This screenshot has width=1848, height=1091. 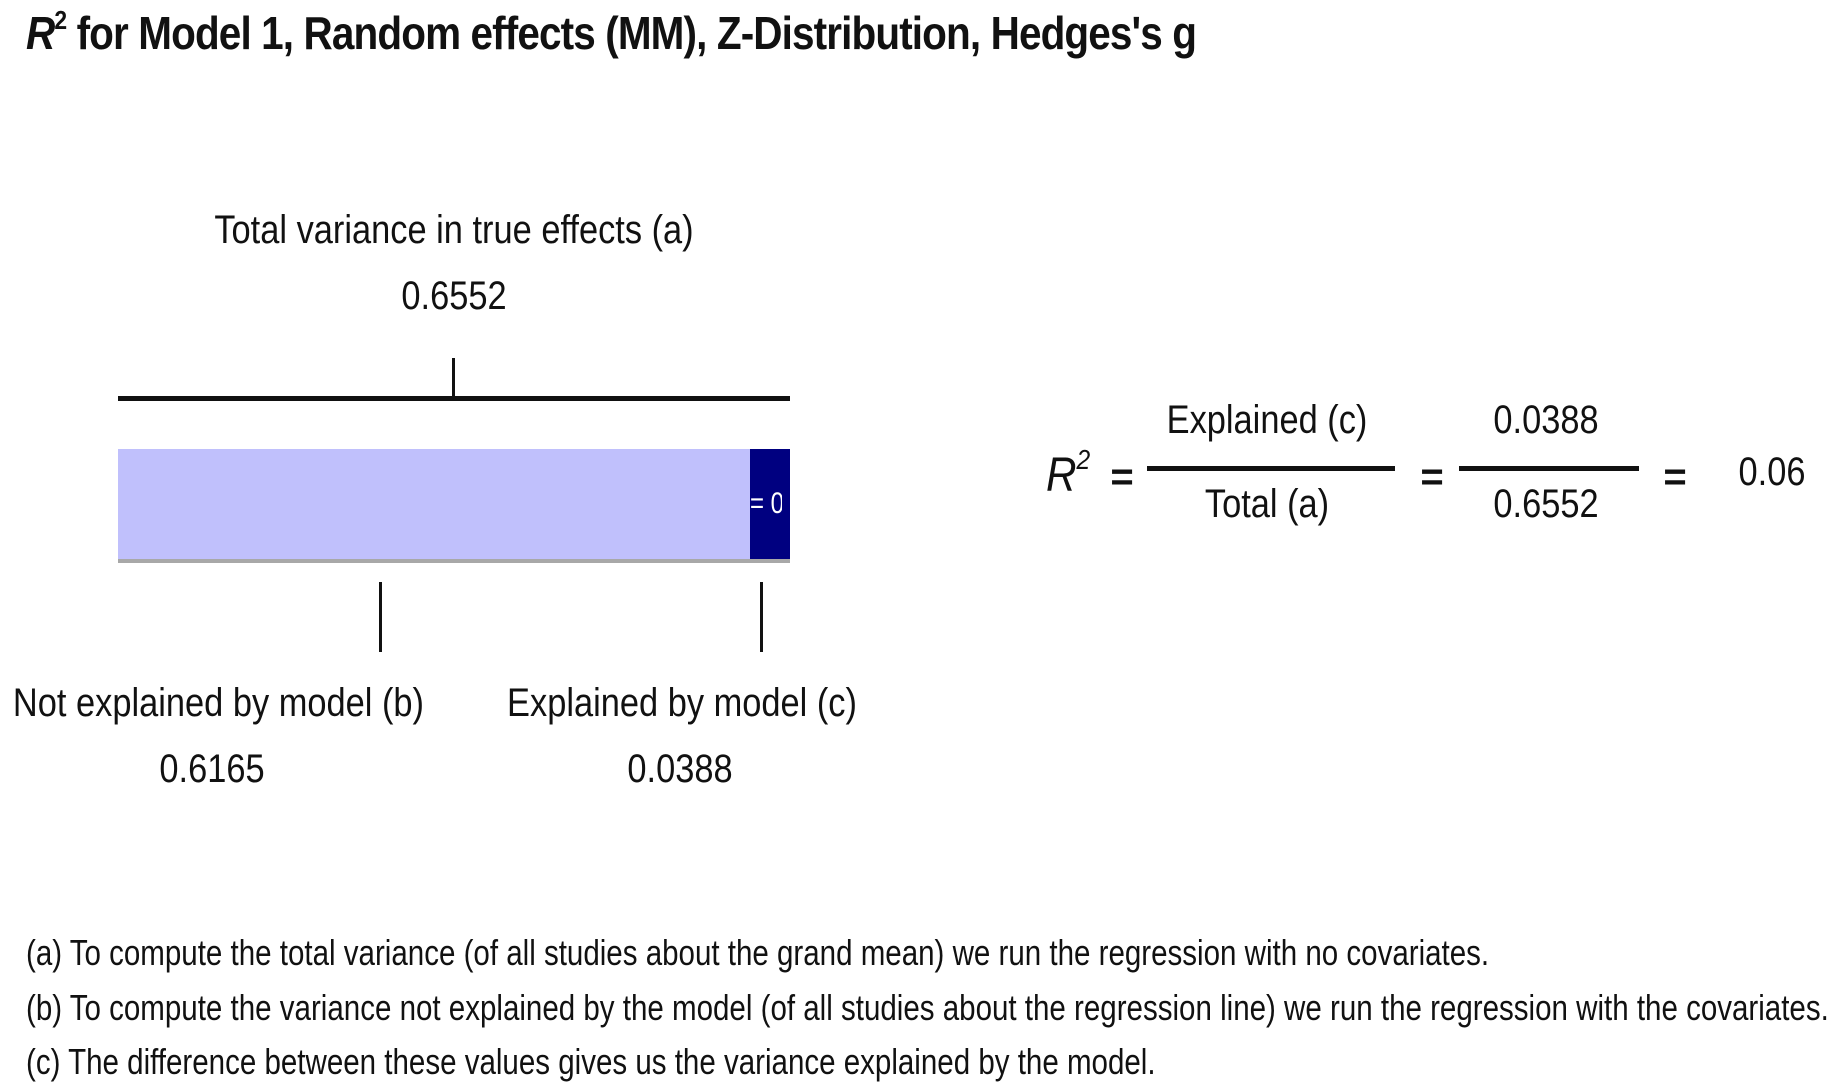 I want to click on explained-label: Explained by model (c), so click(x=682, y=703).